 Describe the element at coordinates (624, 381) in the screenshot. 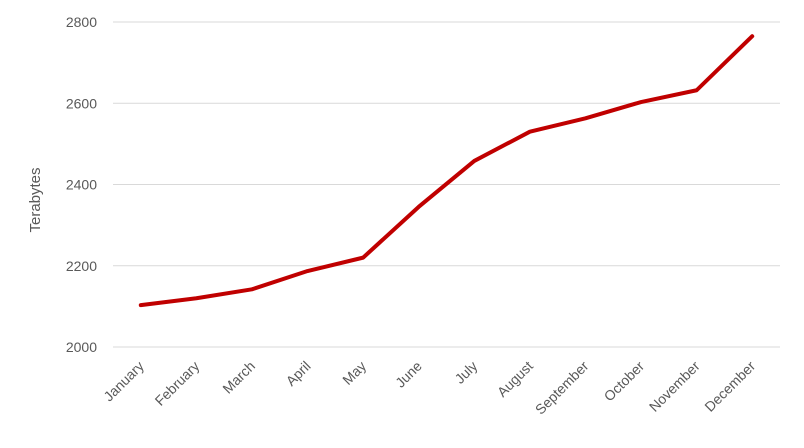

I see `x-tick-label: October` at that location.